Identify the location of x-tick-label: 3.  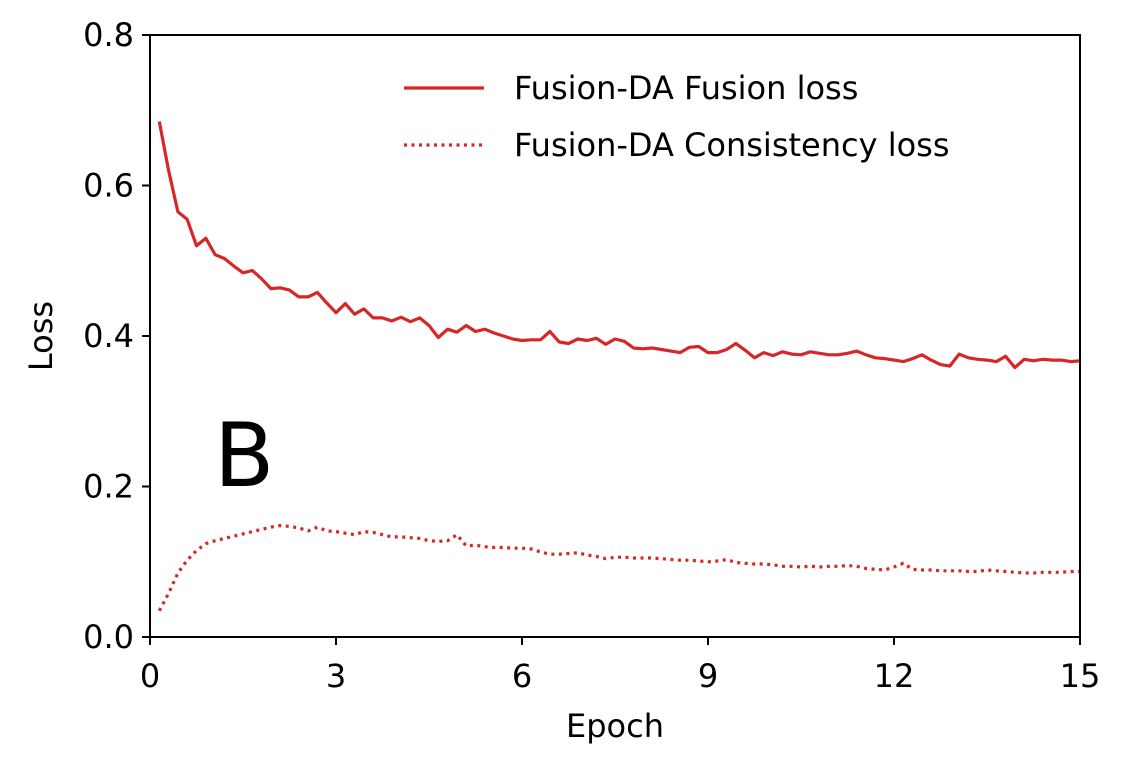
(336, 676).